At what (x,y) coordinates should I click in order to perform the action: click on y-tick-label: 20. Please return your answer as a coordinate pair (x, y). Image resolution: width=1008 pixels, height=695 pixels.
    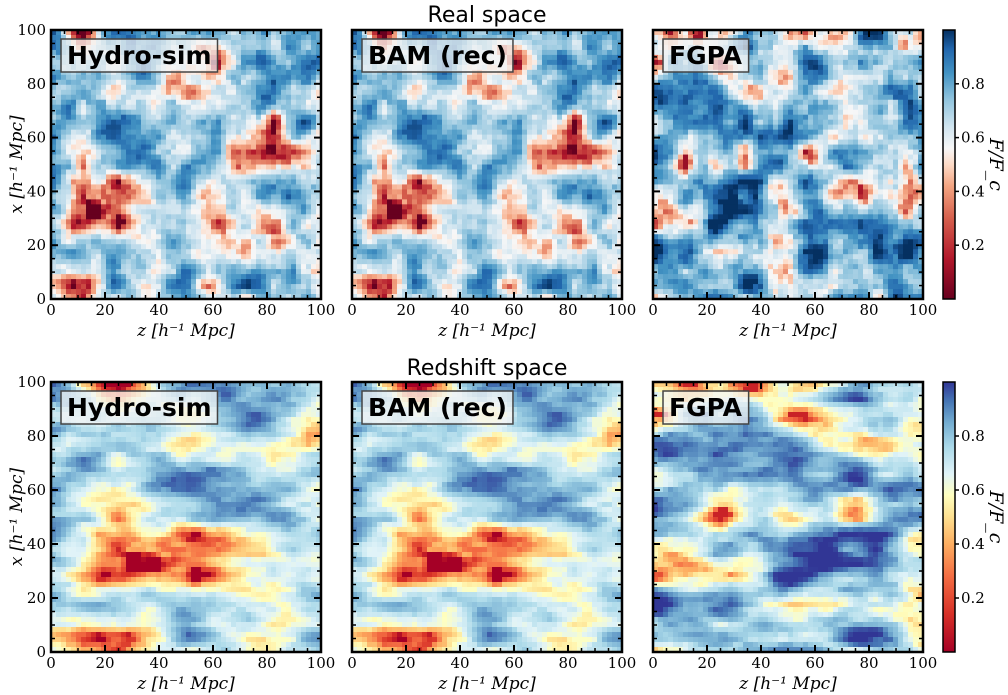
    Looking at the image, I should click on (36, 245).